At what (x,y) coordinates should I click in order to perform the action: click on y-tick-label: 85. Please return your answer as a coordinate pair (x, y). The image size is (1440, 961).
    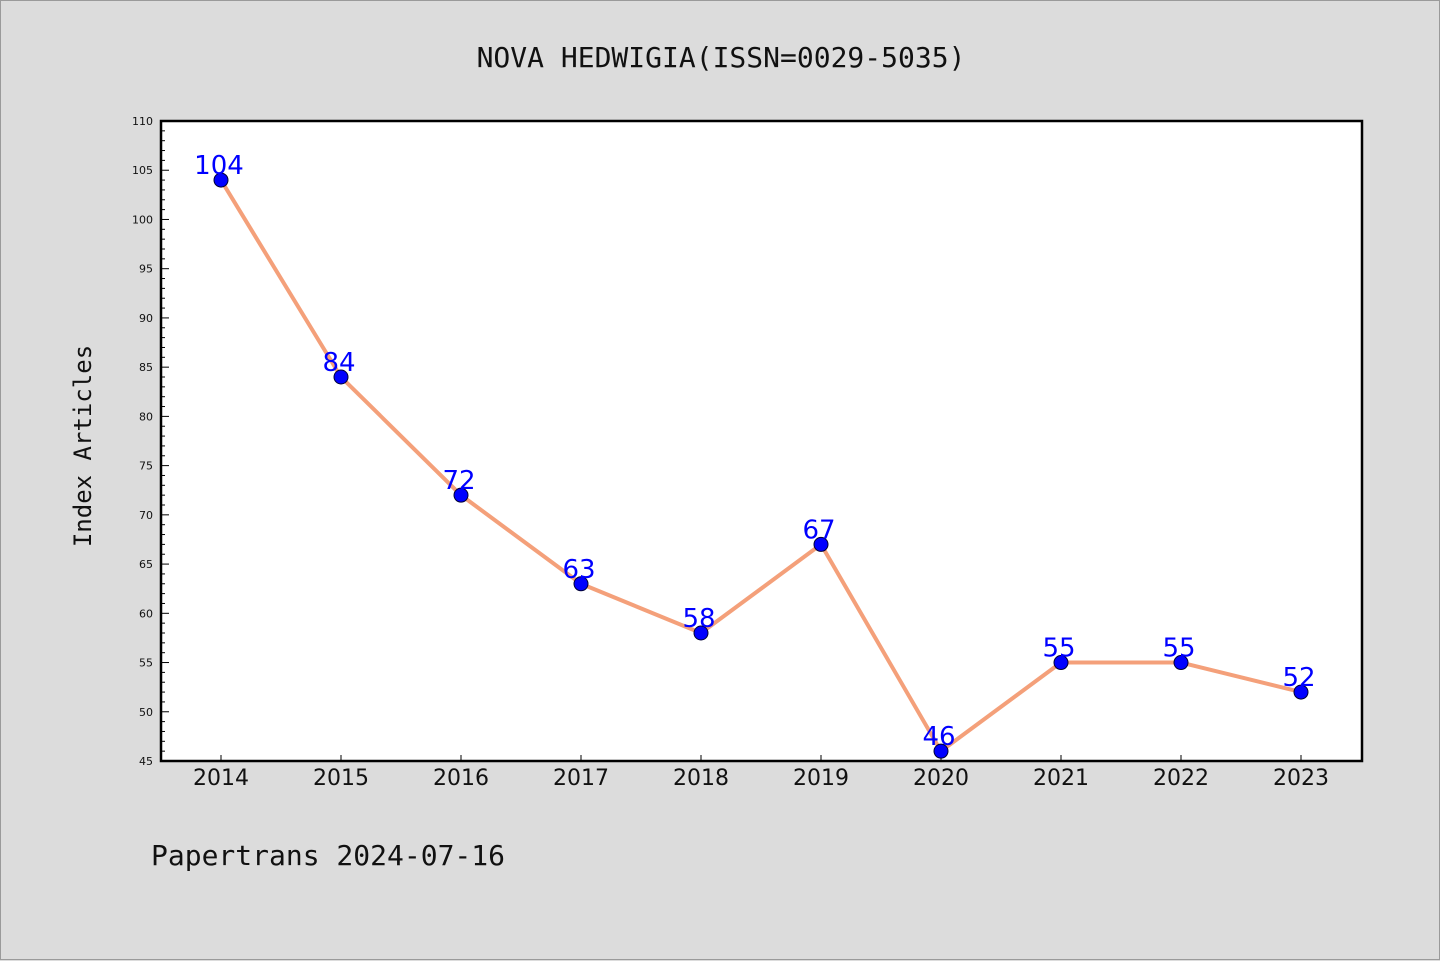
    Looking at the image, I should click on (146, 367).